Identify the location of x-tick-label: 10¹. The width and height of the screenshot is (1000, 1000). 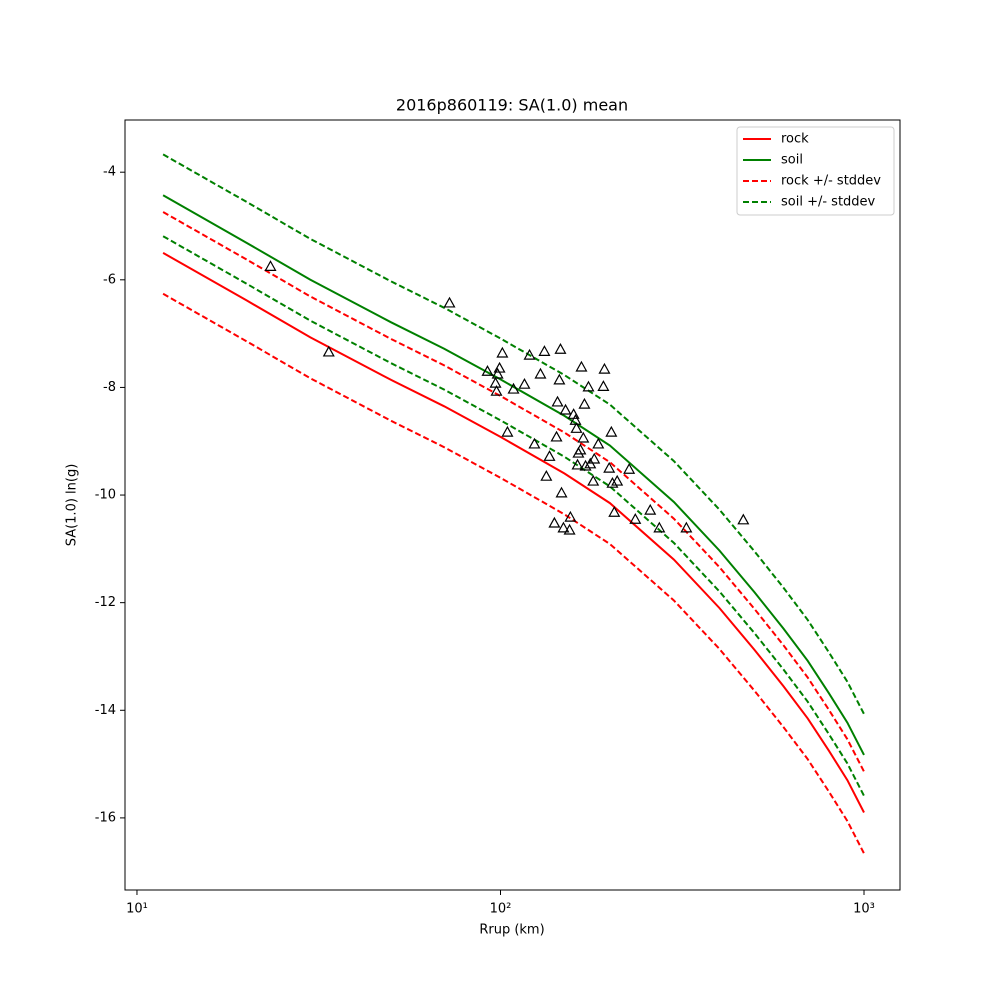
(137, 909).